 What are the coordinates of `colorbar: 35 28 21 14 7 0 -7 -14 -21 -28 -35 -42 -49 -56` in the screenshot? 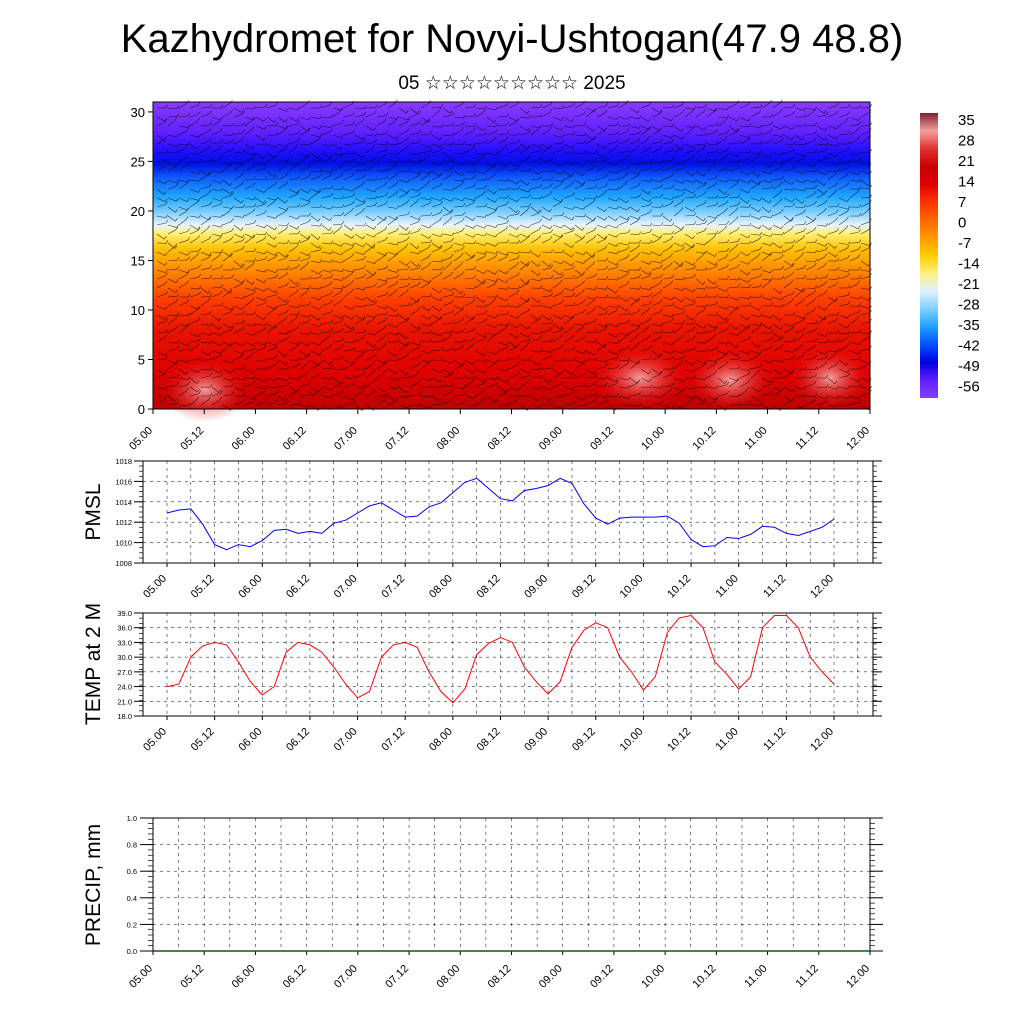 It's located at (950, 255).